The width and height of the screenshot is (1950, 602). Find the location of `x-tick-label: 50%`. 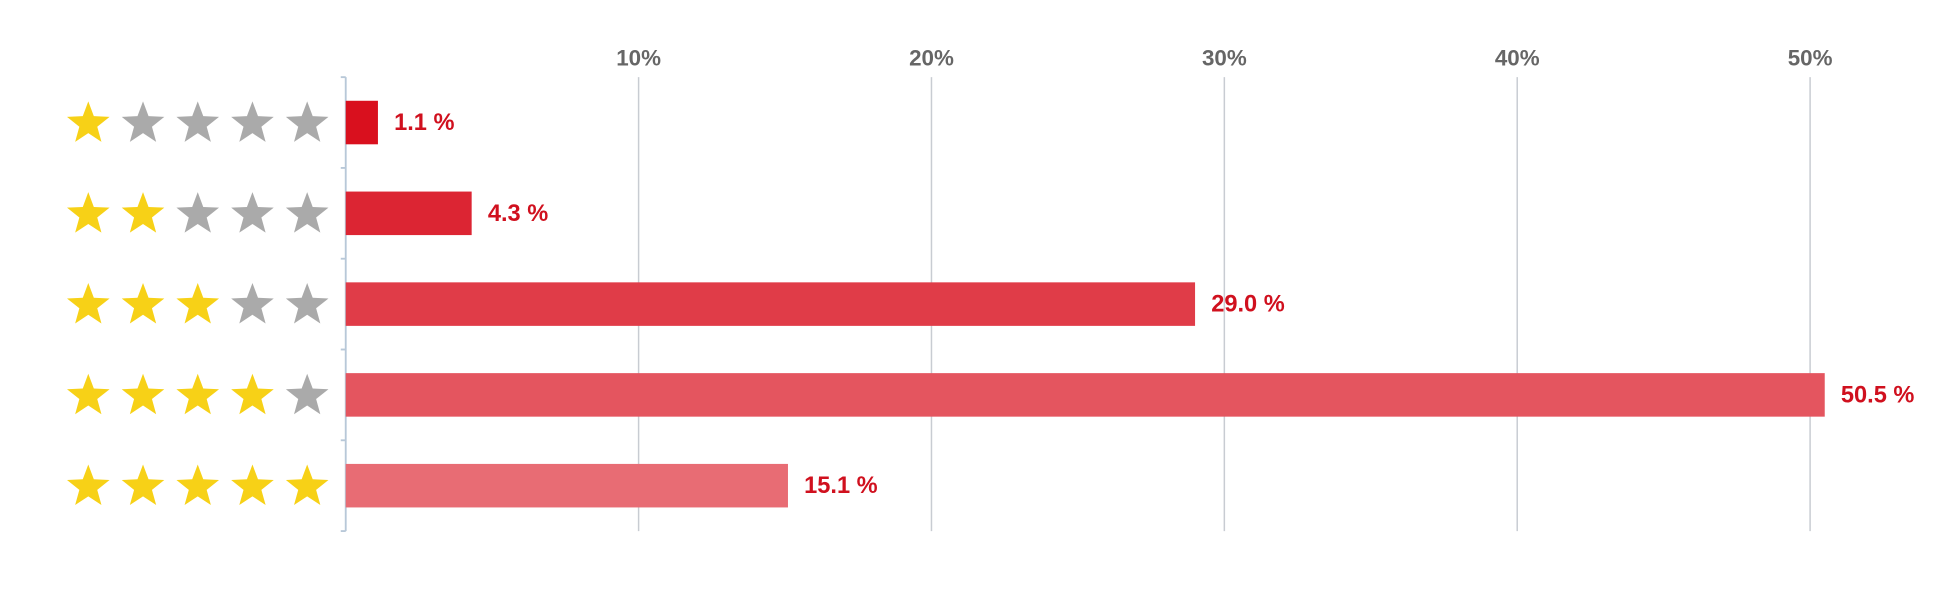

x-tick-label: 50% is located at coordinates (1810, 58).